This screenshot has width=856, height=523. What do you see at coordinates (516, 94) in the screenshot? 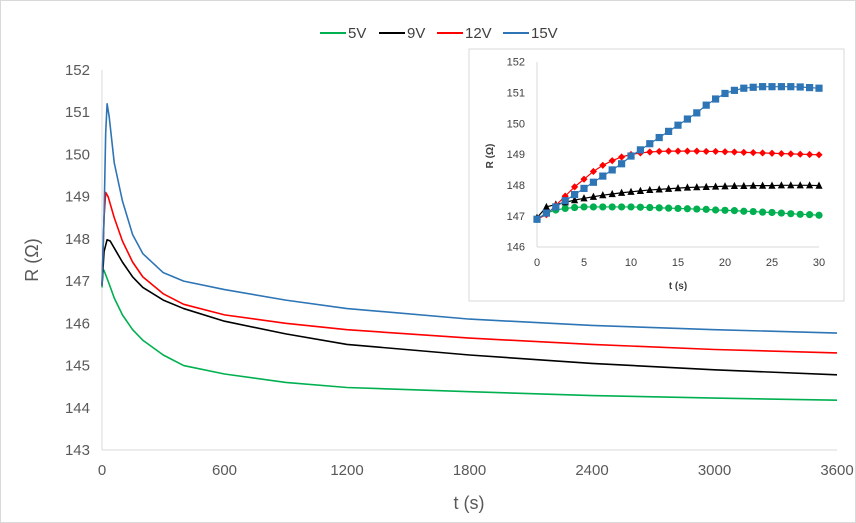
I see `inset-y-tick-label: 151` at bounding box center [516, 94].